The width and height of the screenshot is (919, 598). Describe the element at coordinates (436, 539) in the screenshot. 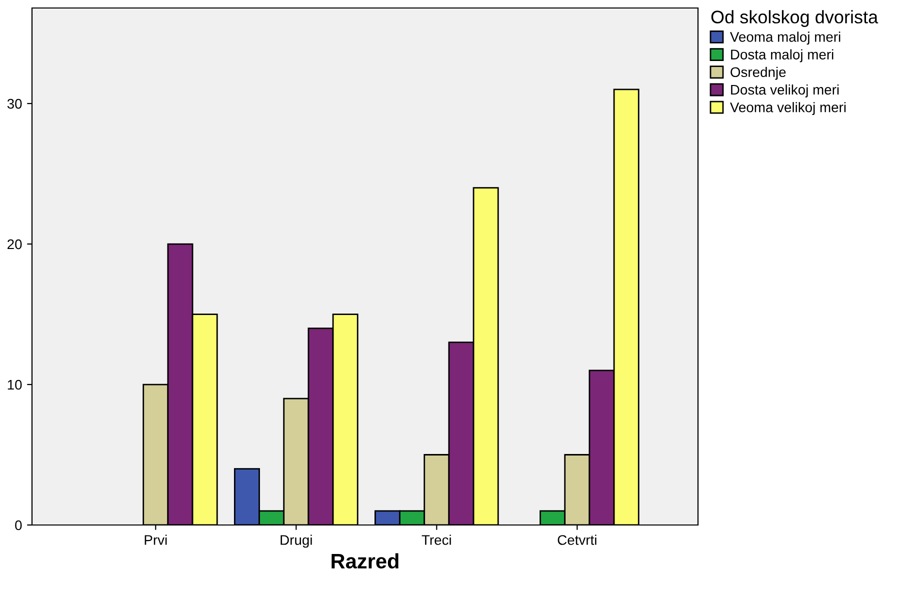

I see `x-tick-label: Treci` at that location.